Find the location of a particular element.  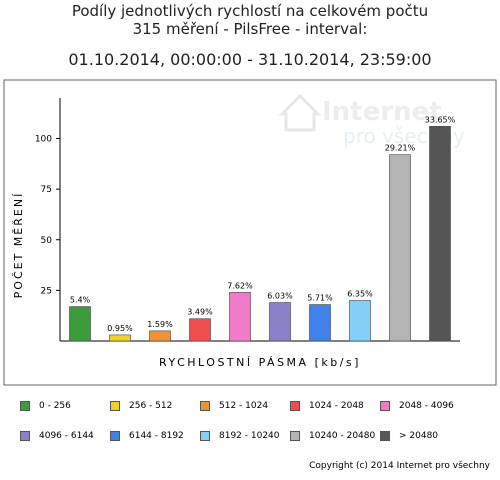

legend-label: 6144 - 8192 is located at coordinates (156, 436).